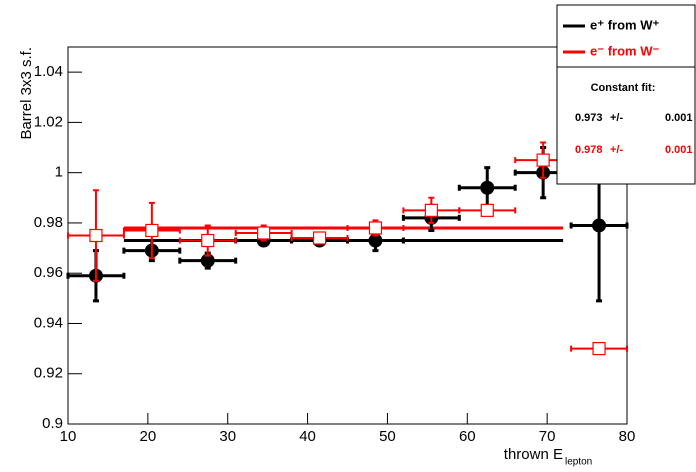 The height and width of the screenshot is (472, 696). What do you see at coordinates (589, 118) in the screenshot?
I see `fit-value: 0.973` at bounding box center [589, 118].